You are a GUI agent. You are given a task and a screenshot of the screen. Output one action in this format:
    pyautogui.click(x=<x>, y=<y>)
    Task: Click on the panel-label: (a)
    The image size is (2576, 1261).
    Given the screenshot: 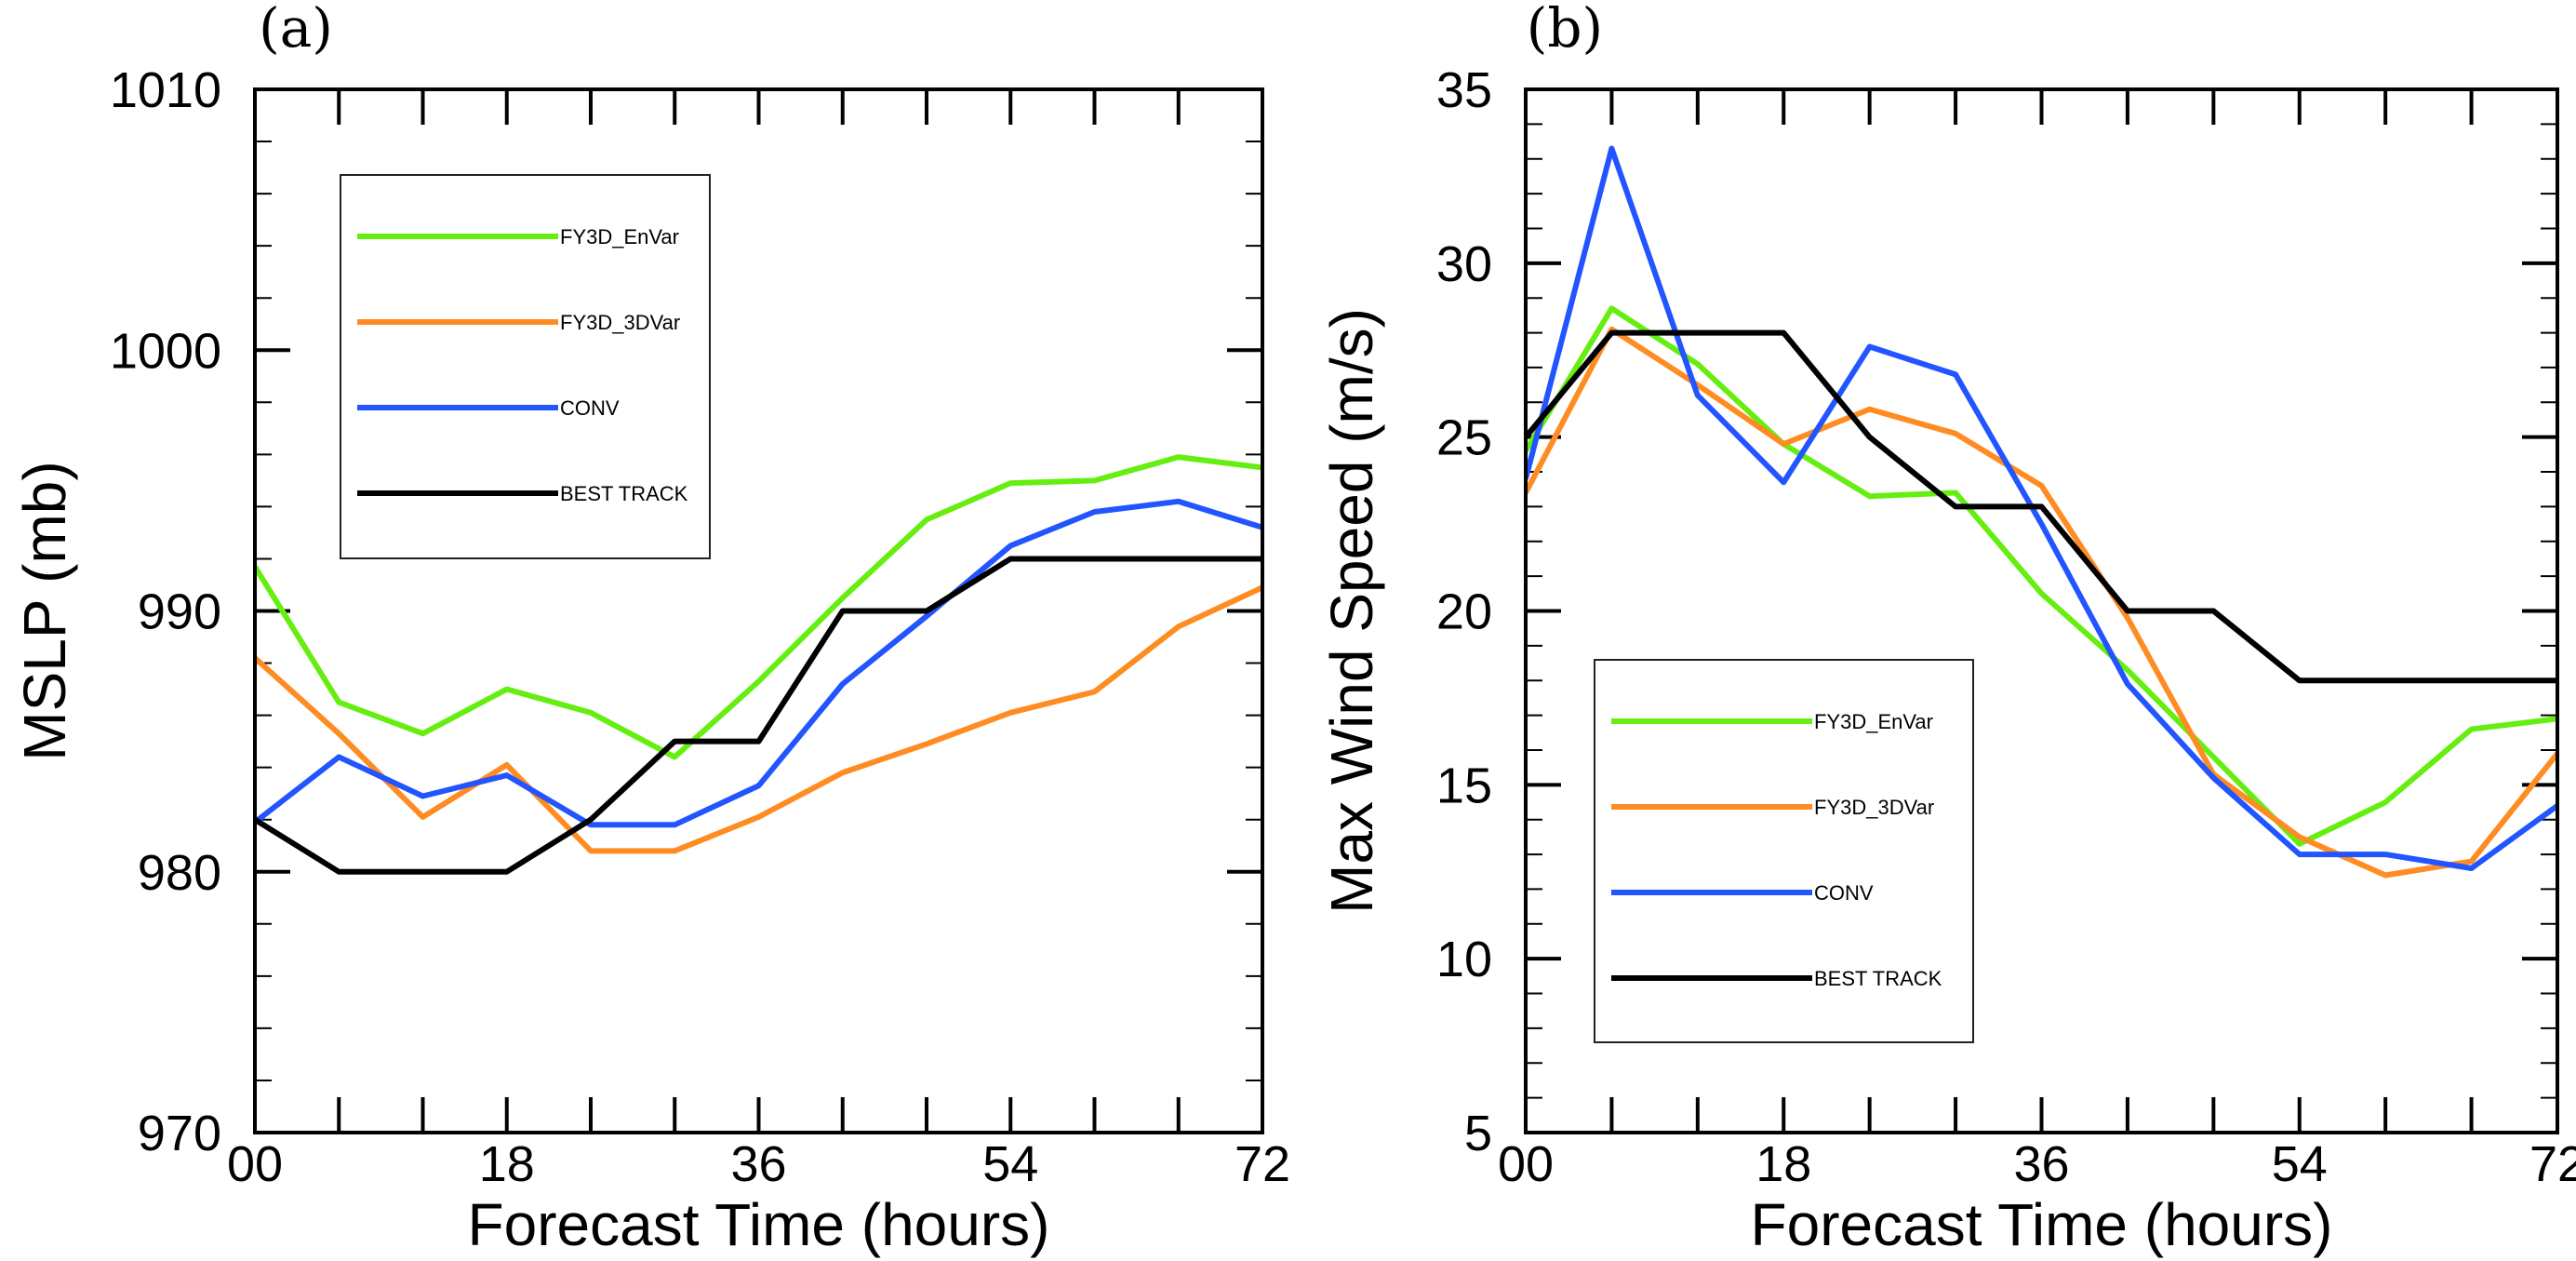 What is the action you would take?
    pyautogui.click(x=296, y=30)
    